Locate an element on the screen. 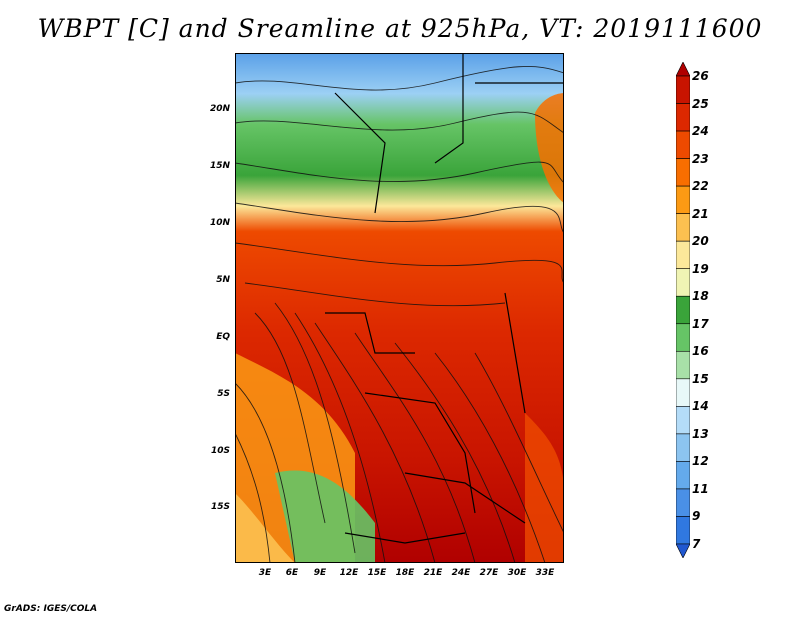 This screenshot has width=800, height=618. field-southeast-orange is located at coordinates (544, 488).